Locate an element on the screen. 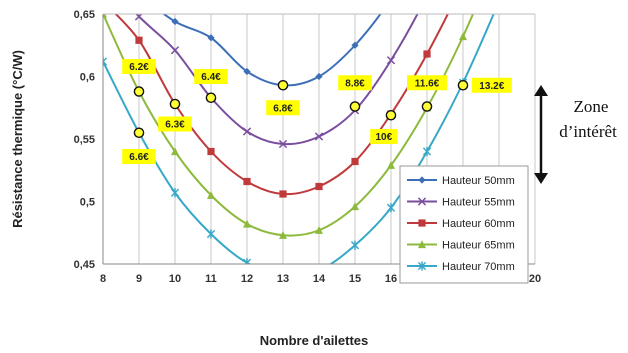 This screenshot has width=628, height=353. y-axis-title: Résistance thermique (°C/W) is located at coordinates (17, 139).